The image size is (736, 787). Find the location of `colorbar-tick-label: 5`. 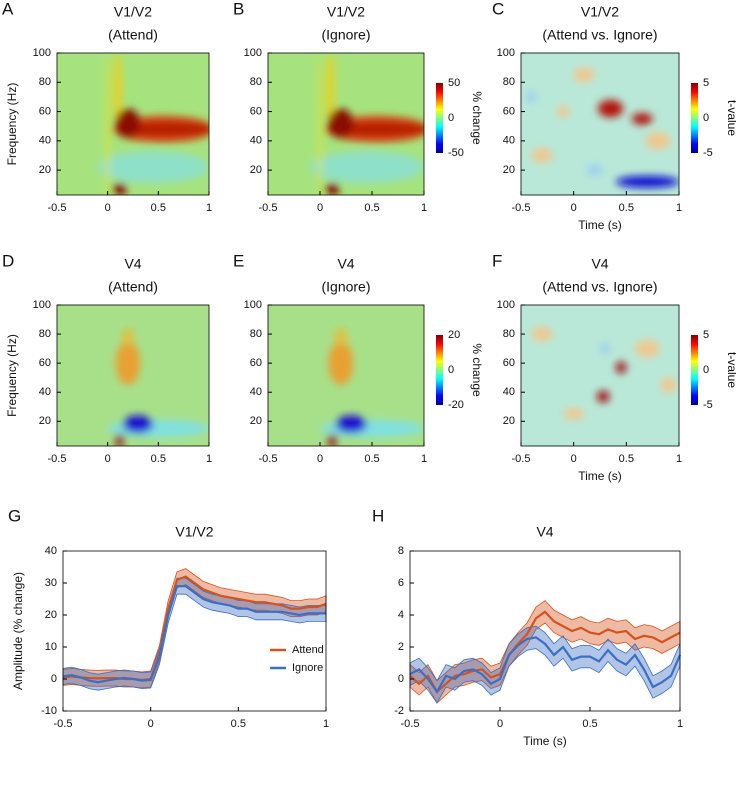

colorbar-tick-label: 5 is located at coordinates (706, 83).